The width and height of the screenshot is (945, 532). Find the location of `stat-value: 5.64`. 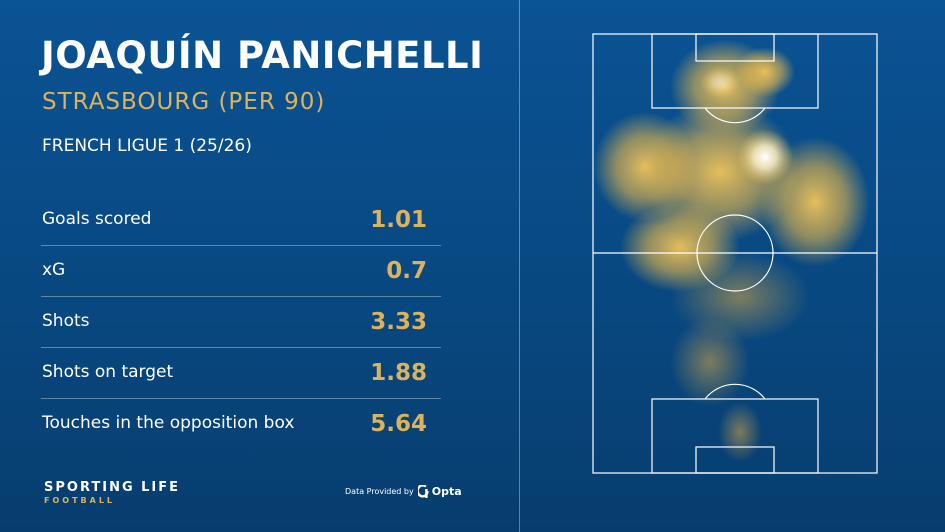

stat-value: 5.64 is located at coordinates (398, 424).